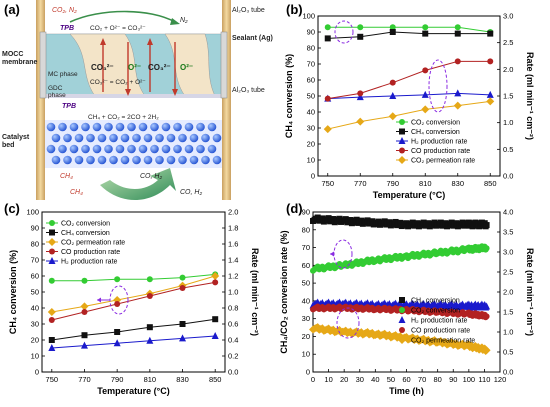 The width and height of the screenshot is (550, 407). I want to click on label-membrane: membrane, so click(20, 62).